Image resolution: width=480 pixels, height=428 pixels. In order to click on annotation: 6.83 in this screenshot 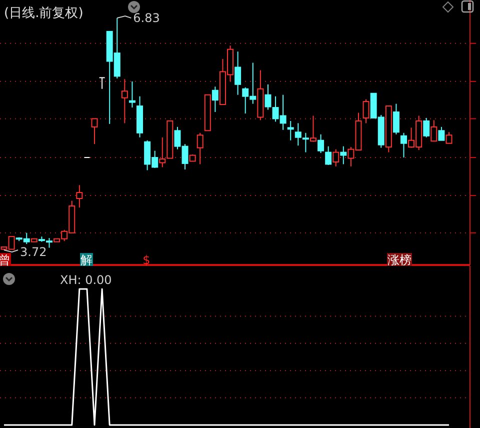, I will do `click(146, 18)`.